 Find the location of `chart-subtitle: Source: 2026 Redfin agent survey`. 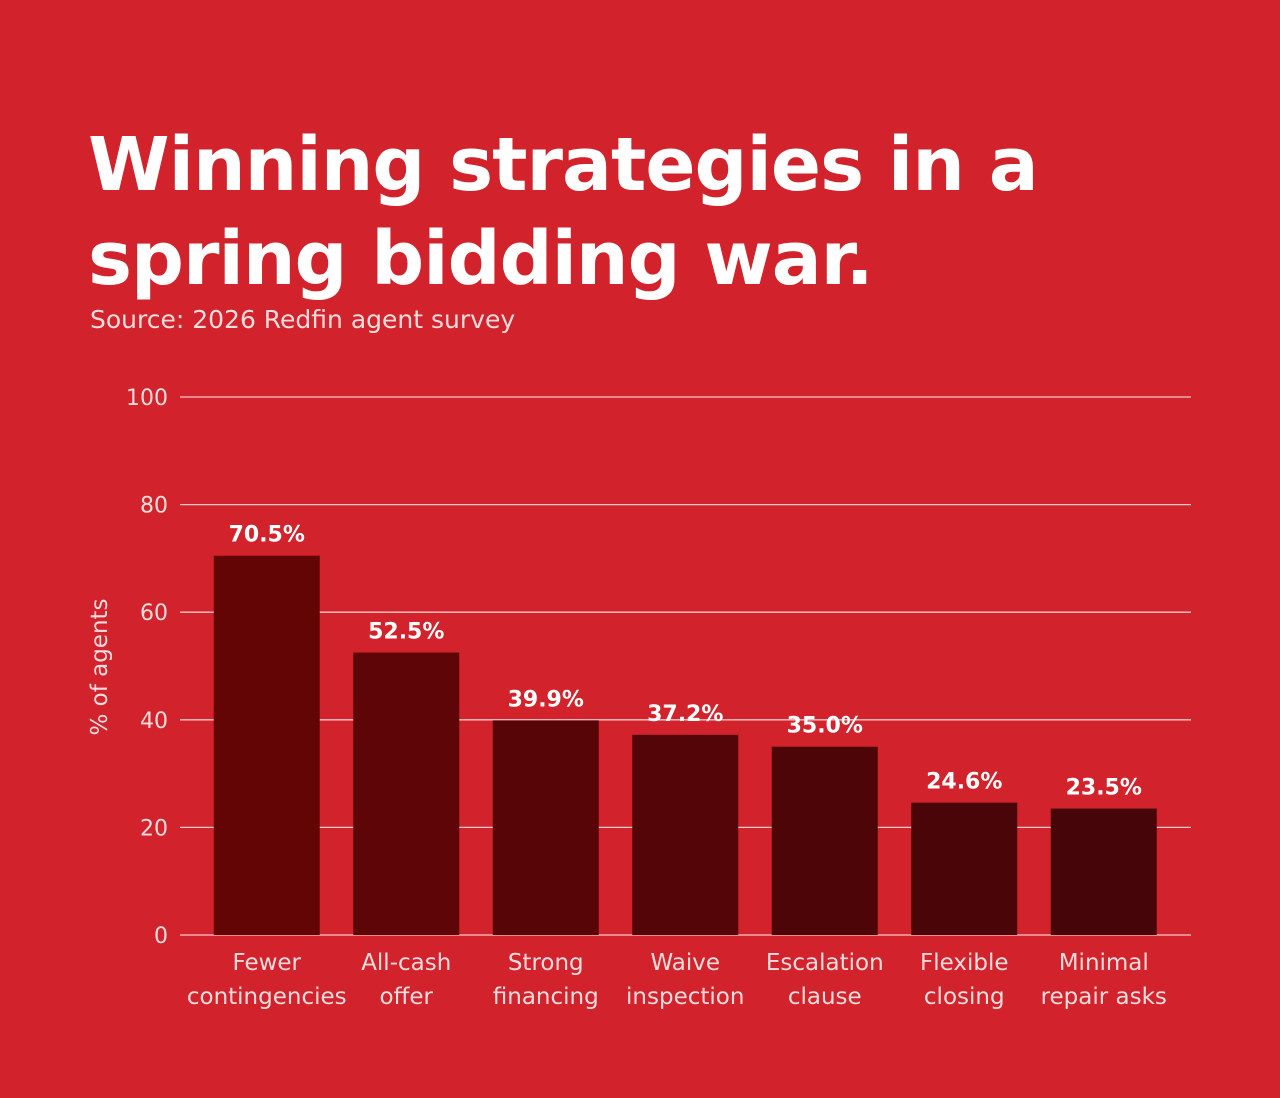

chart-subtitle: Source: 2026 Redfin agent survey is located at coordinates (303, 319).